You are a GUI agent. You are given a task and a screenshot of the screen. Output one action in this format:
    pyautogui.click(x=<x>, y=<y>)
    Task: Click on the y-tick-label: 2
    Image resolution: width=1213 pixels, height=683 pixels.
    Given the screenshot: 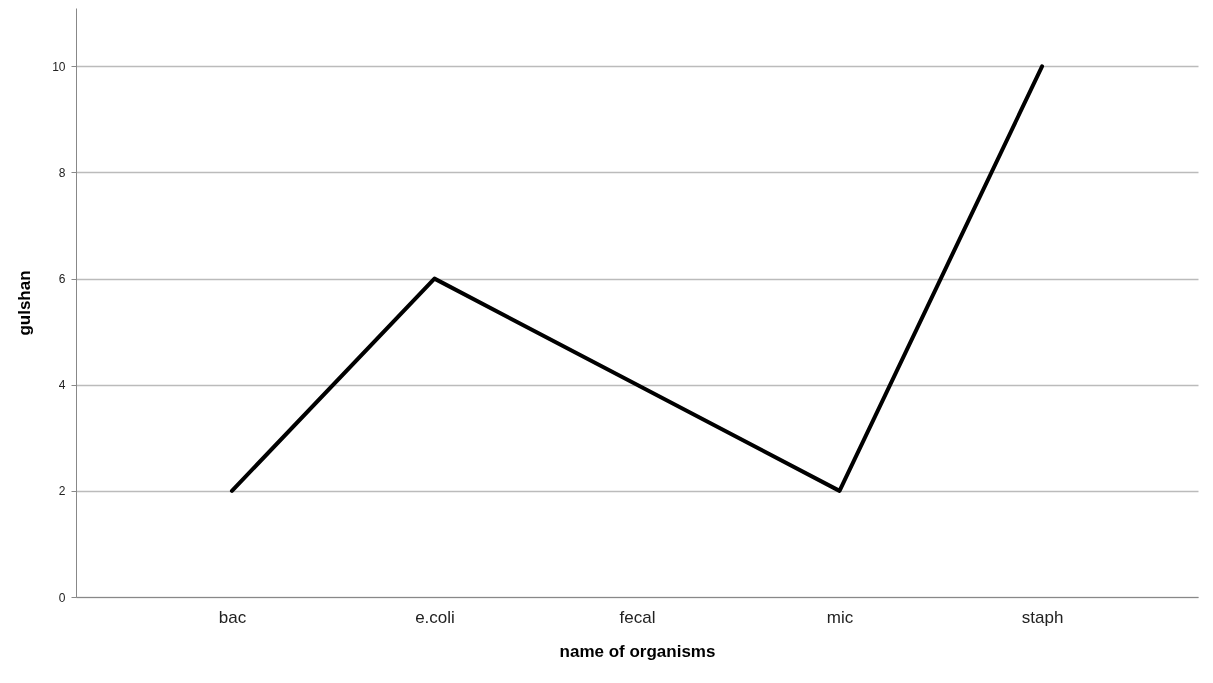 What is the action you would take?
    pyautogui.click(x=62, y=491)
    